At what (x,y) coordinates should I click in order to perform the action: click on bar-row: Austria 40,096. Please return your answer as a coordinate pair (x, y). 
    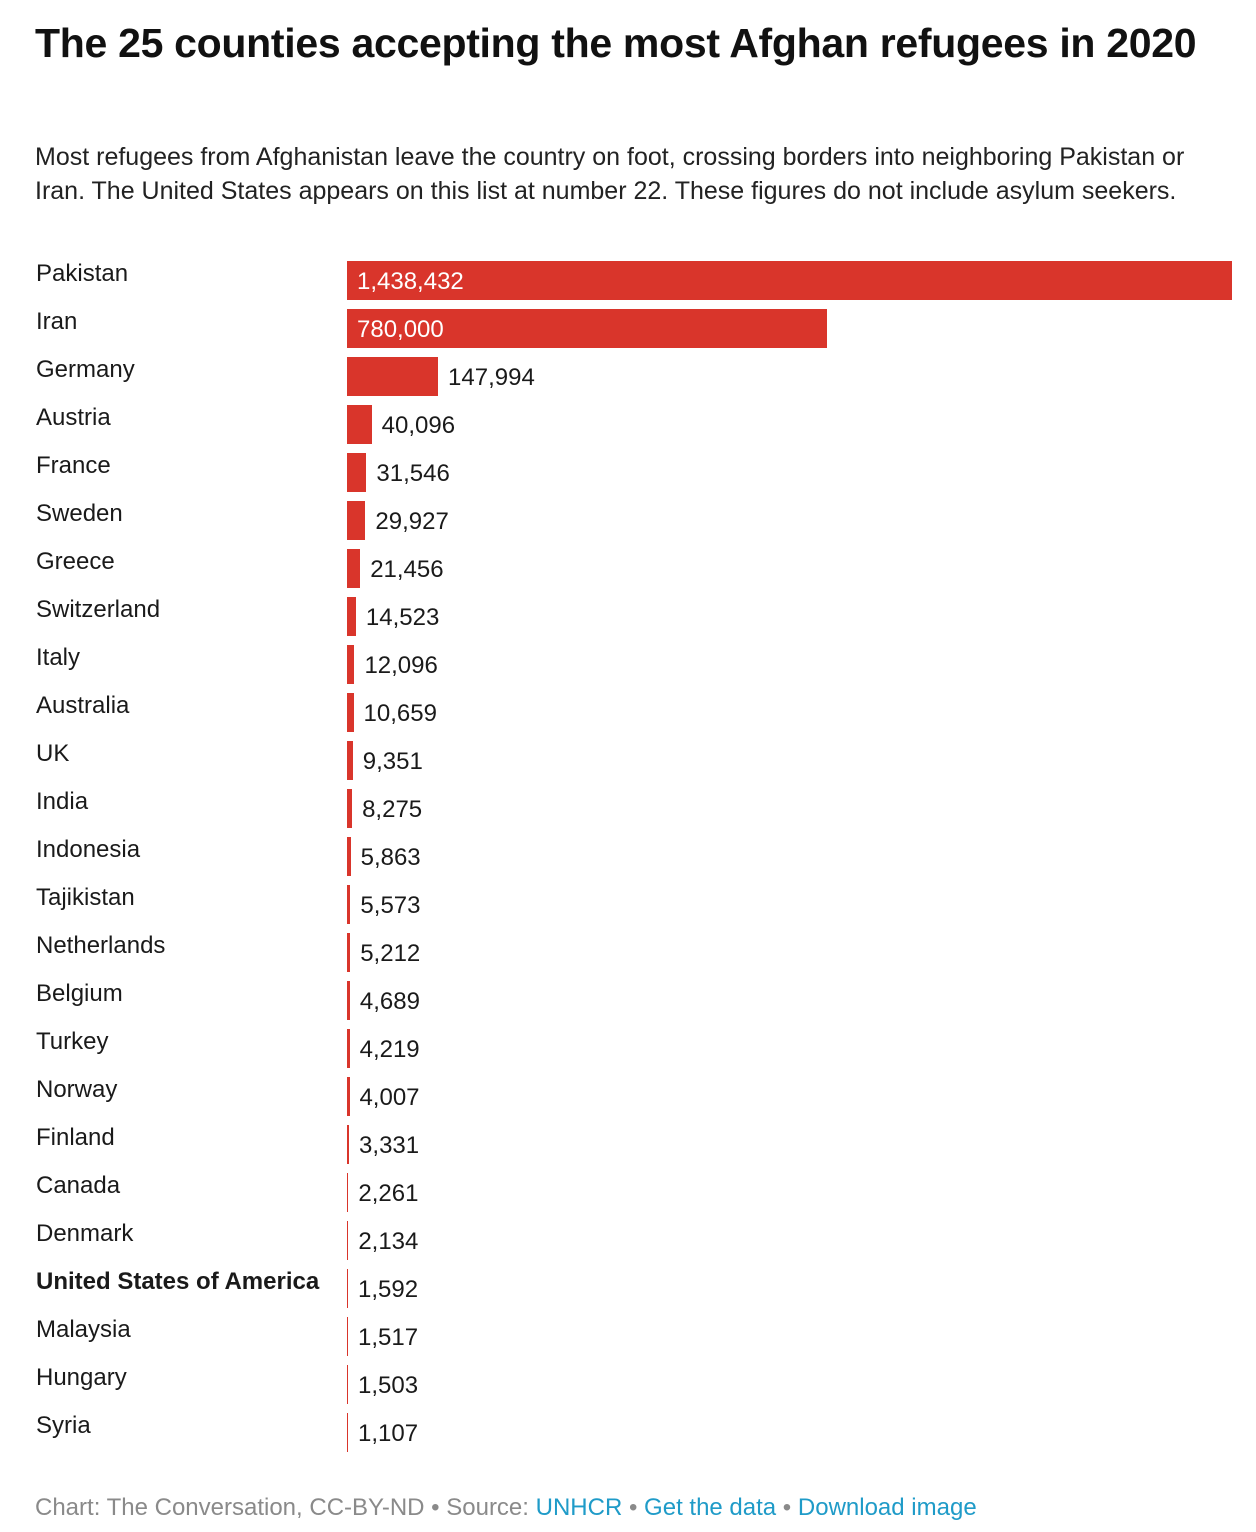
    Looking at the image, I should click on (628, 419).